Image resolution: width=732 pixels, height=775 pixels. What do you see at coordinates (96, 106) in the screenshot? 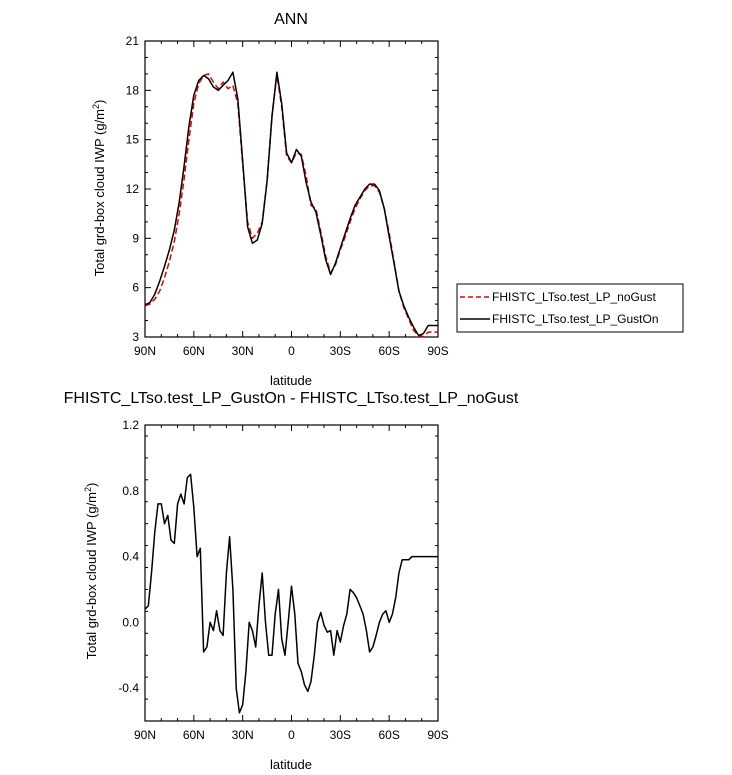
I see `top-y-label-sup: 2` at bounding box center [96, 106].